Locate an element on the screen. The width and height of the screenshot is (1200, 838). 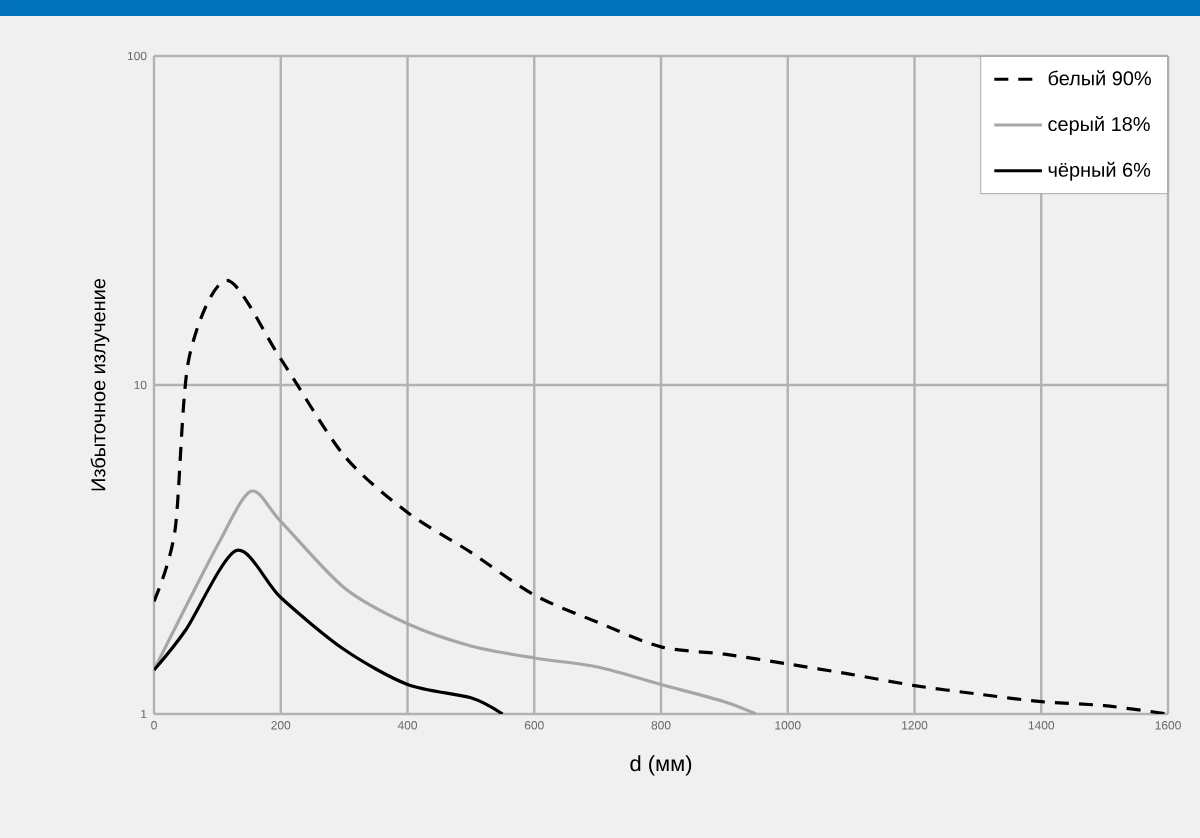
x-axis-title: d (мм) is located at coordinates (661, 765).